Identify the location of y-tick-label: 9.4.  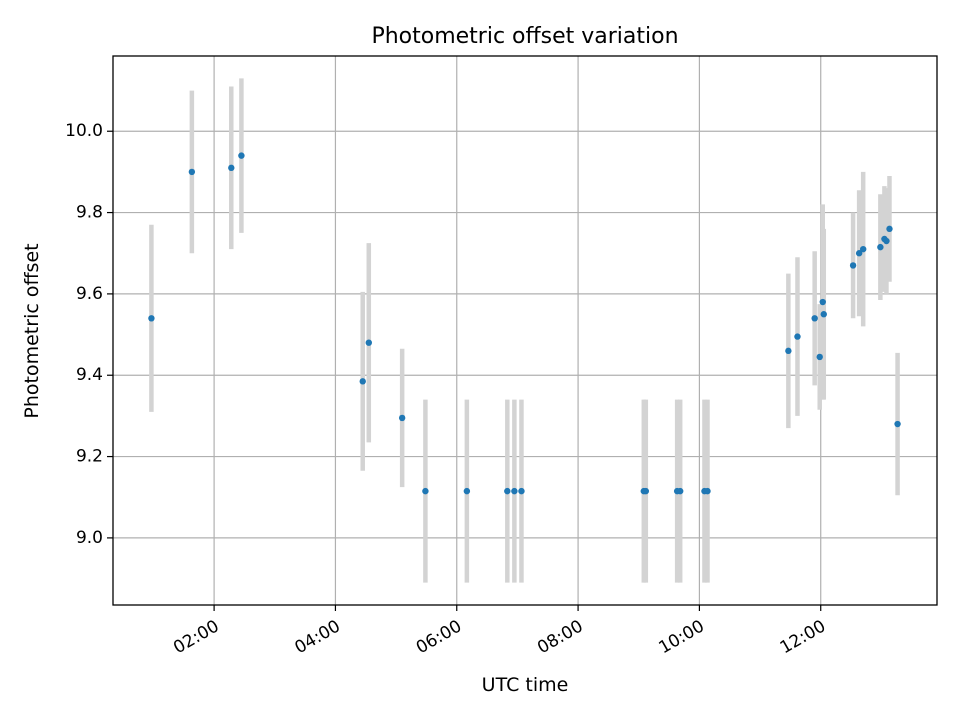
(89, 375).